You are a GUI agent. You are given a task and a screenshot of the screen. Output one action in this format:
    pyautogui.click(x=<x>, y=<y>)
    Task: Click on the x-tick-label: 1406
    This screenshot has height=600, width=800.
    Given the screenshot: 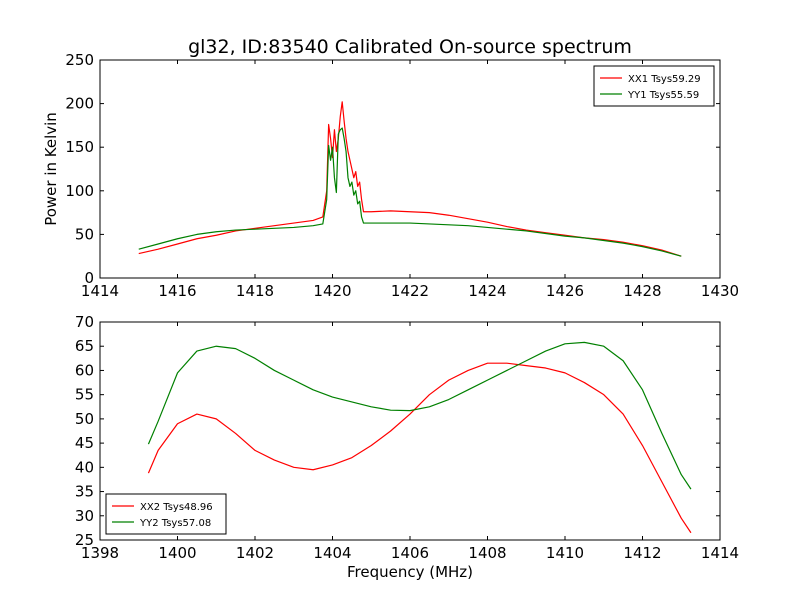 What is the action you would take?
    pyautogui.click(x=410, y=553)
    